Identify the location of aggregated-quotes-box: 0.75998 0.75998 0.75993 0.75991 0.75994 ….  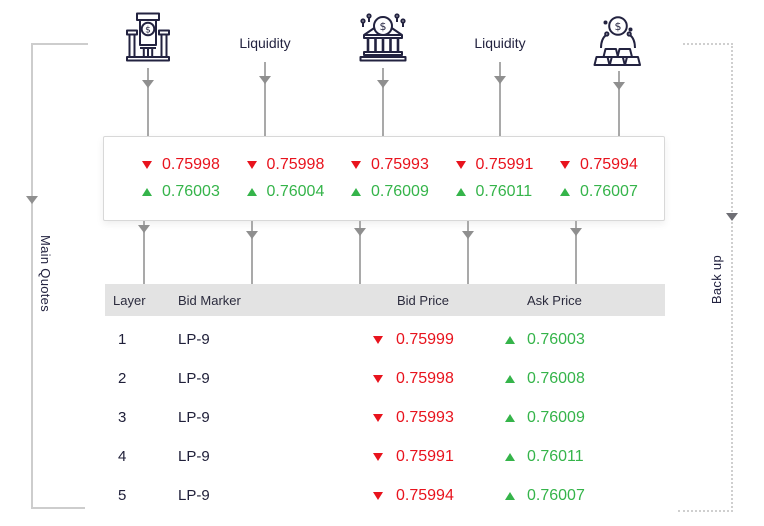
(384, 178).